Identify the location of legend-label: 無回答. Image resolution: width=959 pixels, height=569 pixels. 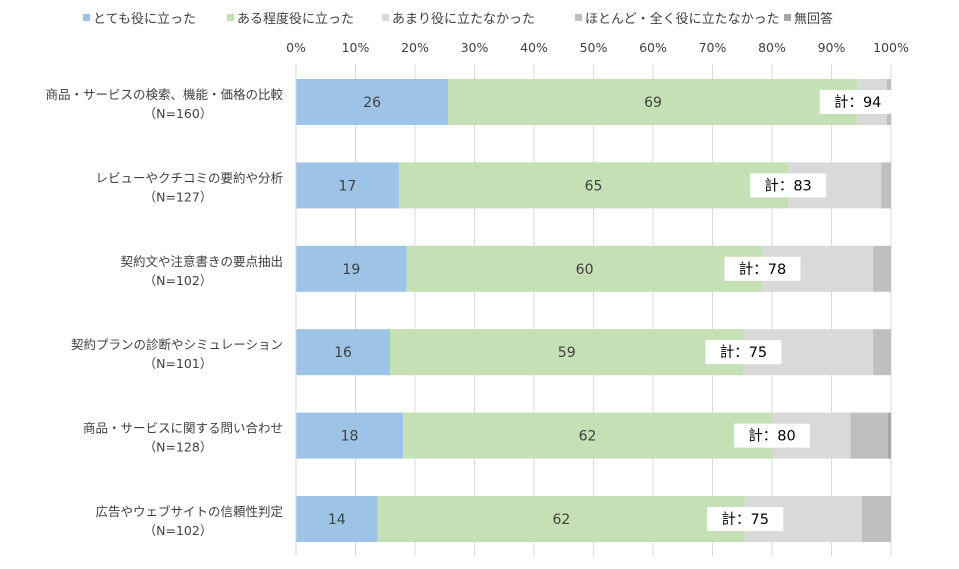
(813, 19).